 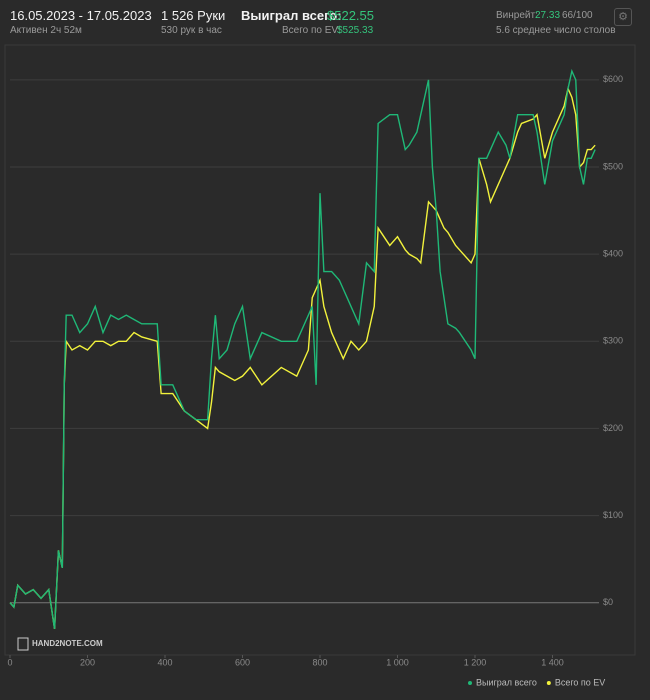 What do you see at coordinates (81, 15) in the screenshot?
I see `date-range: 16.05.2023 - 17.05.2023` at bounding box center [81, 15].